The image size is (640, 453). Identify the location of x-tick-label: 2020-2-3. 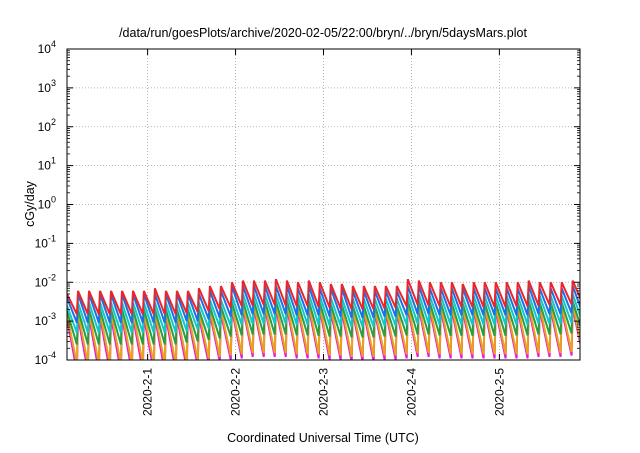
(324, 392).